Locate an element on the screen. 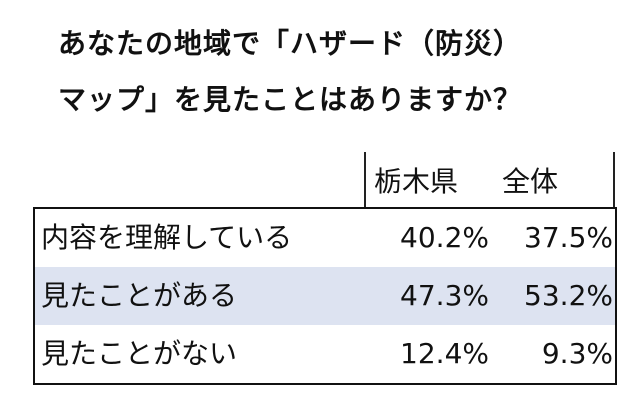 The height and width of the screenshot is (400, 643). cell-value: 40.2% is located at coordinates (444, 237).